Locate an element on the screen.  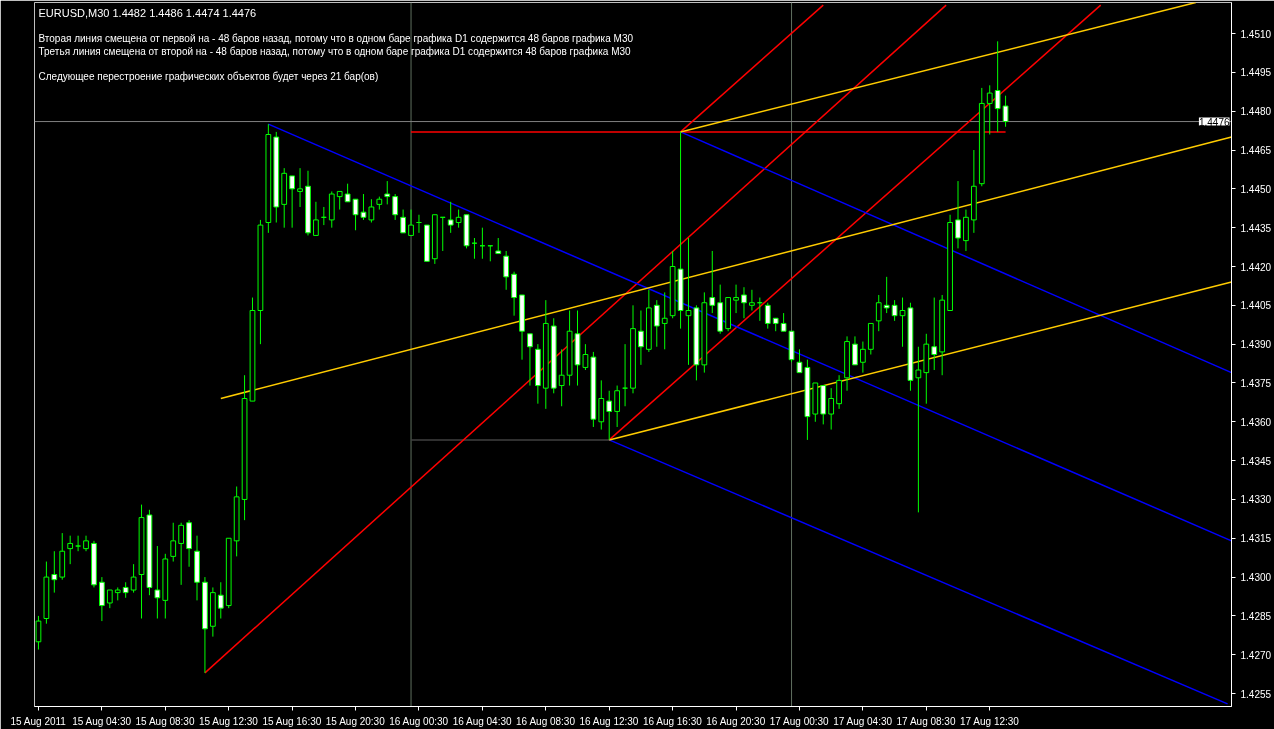
chart-title: EURUSD,M30 1.4482 1.4486 1.4474 1.4476 is located at coordinates (147, 12).